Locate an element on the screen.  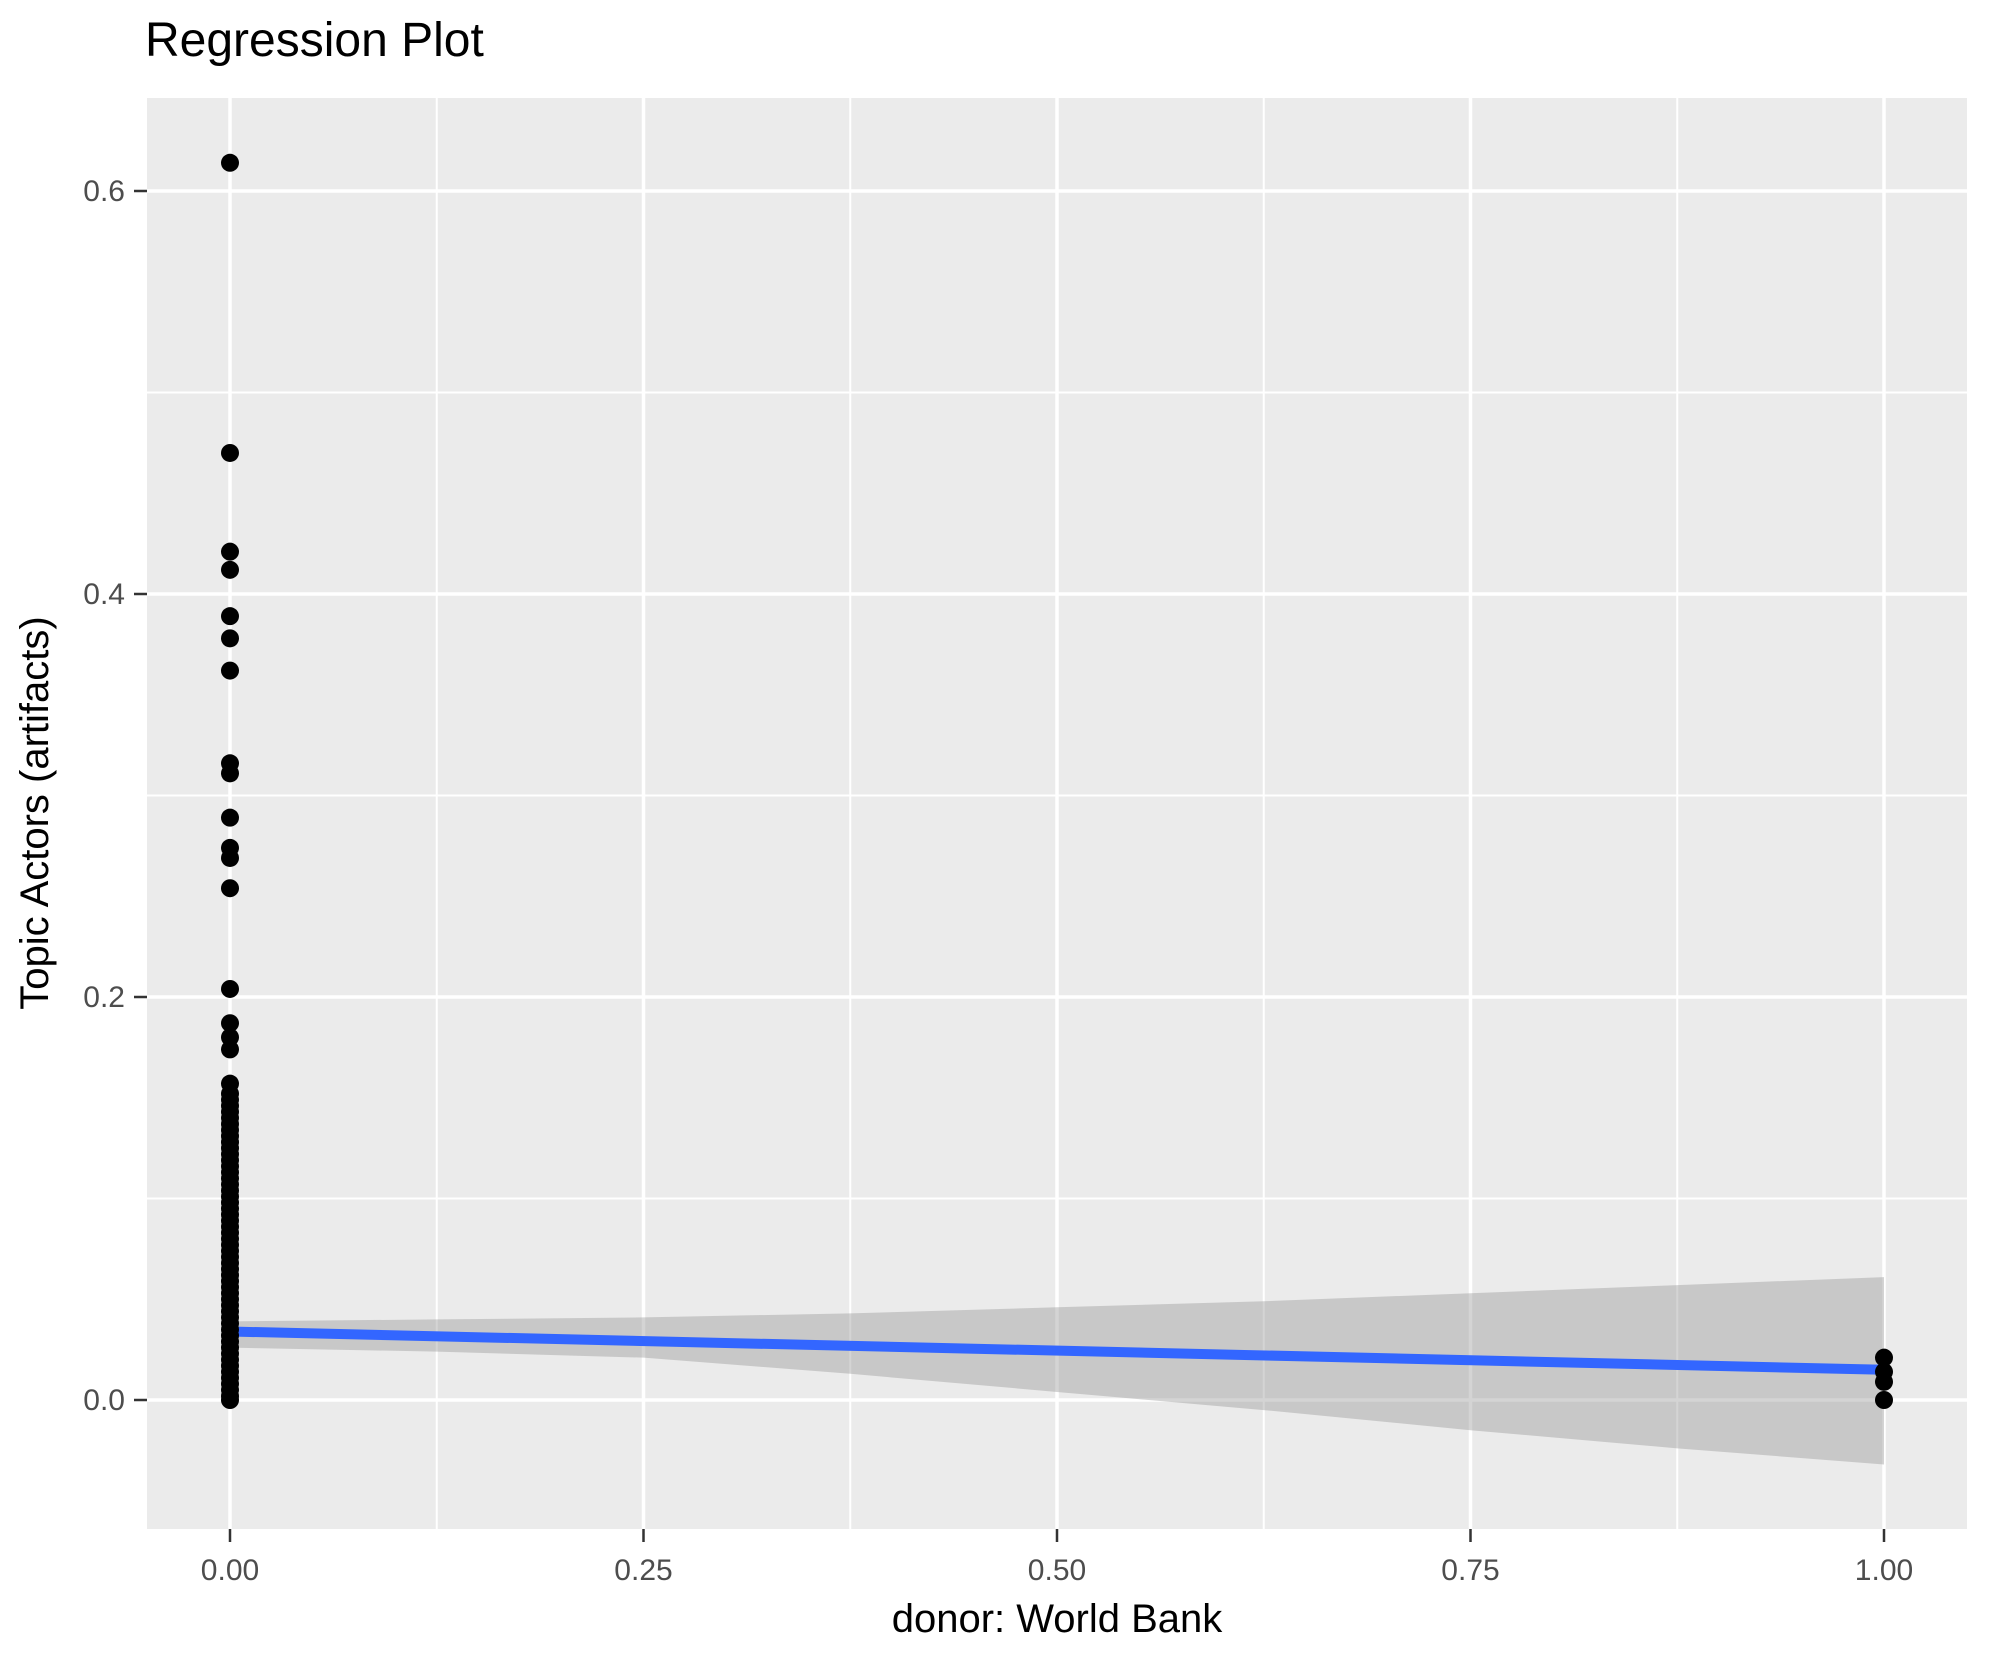
x-tick-label: 0.00 is located at coordinates (230, 1570).